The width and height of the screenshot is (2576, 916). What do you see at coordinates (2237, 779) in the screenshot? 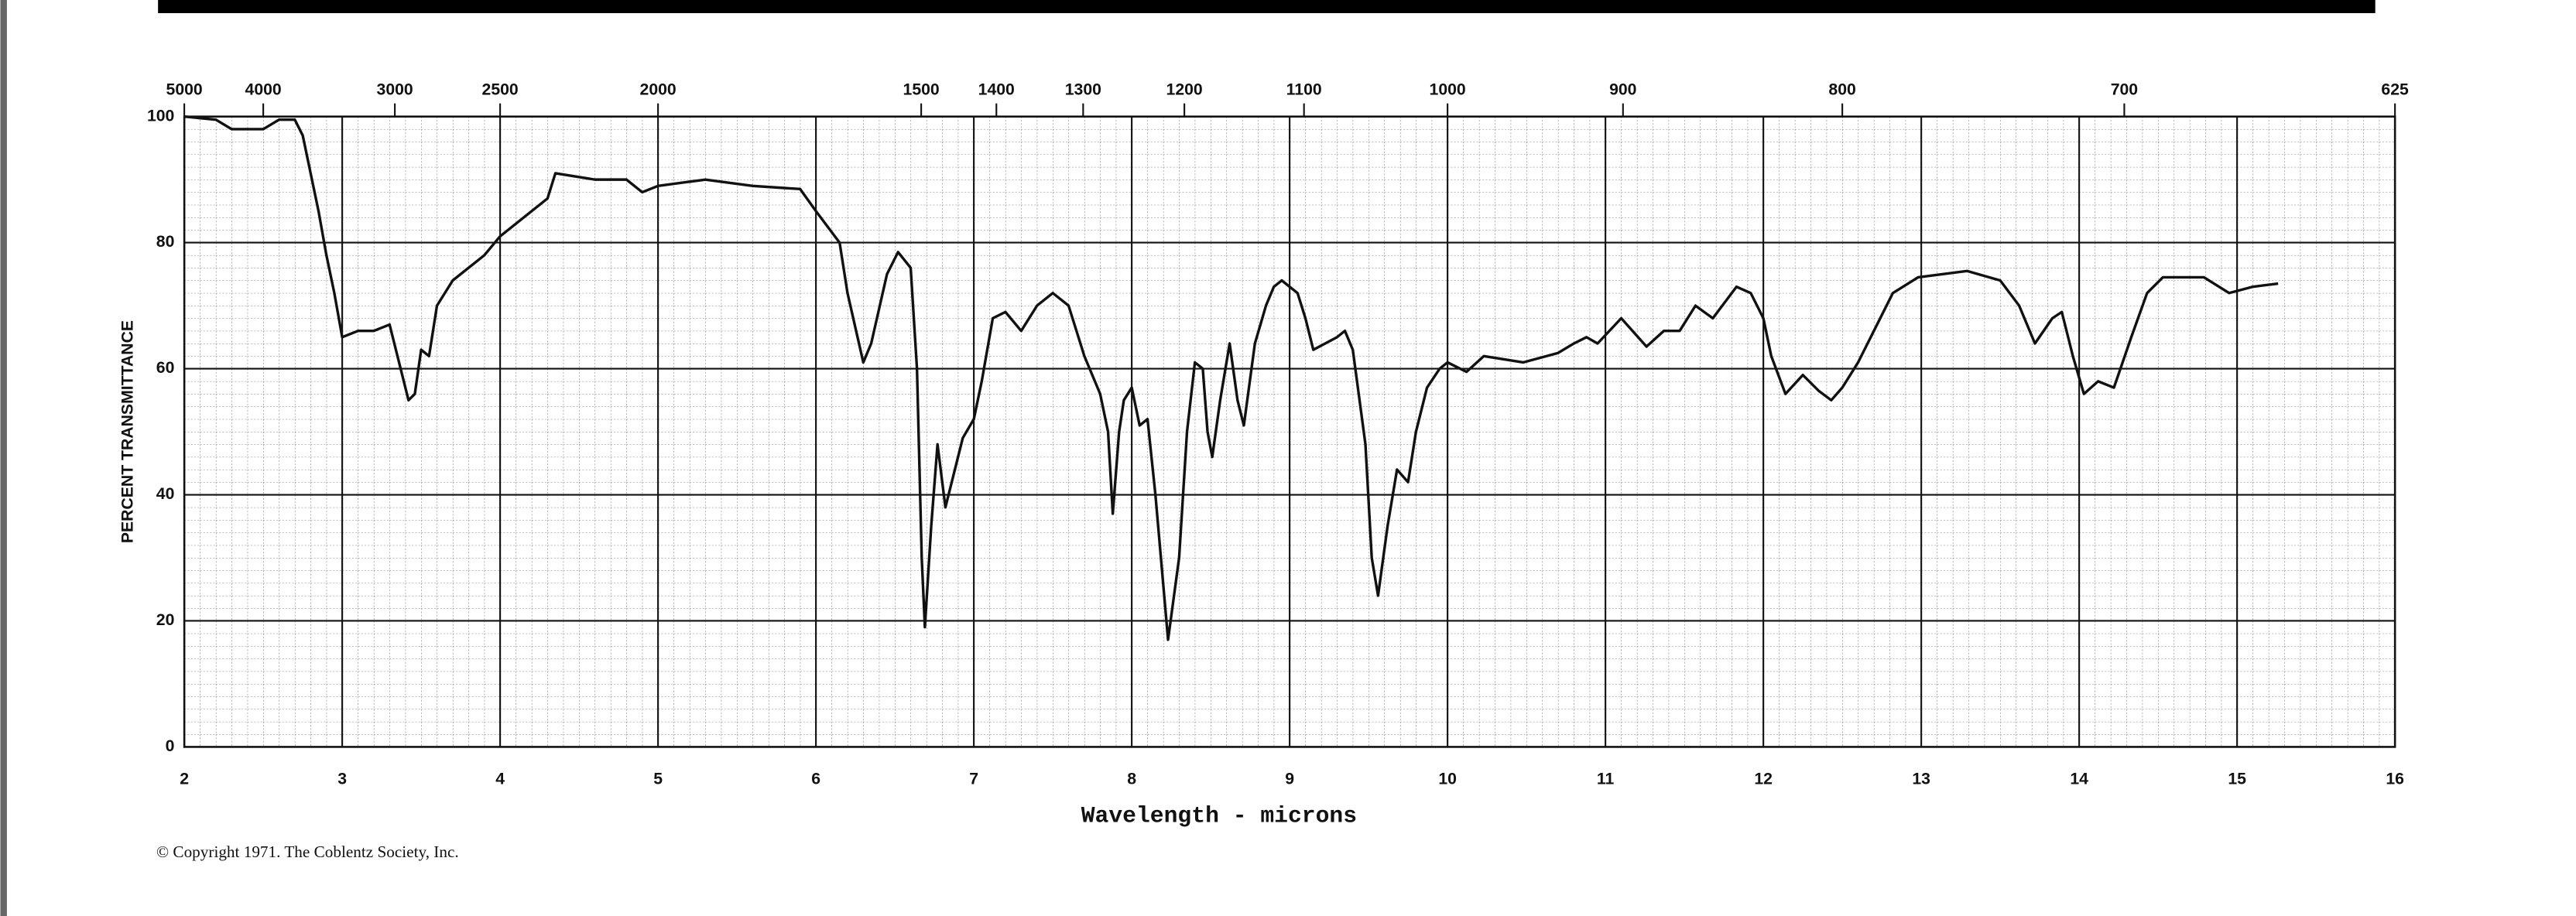
I see `x-tick-label: 15` at bounding box center [2237, 779].